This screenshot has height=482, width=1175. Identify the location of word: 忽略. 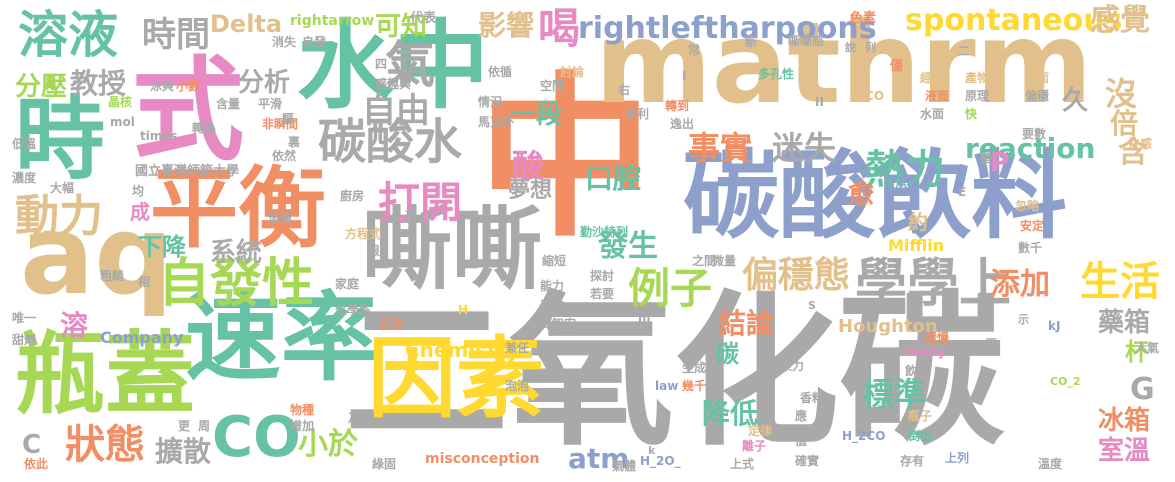
(1027, 206).